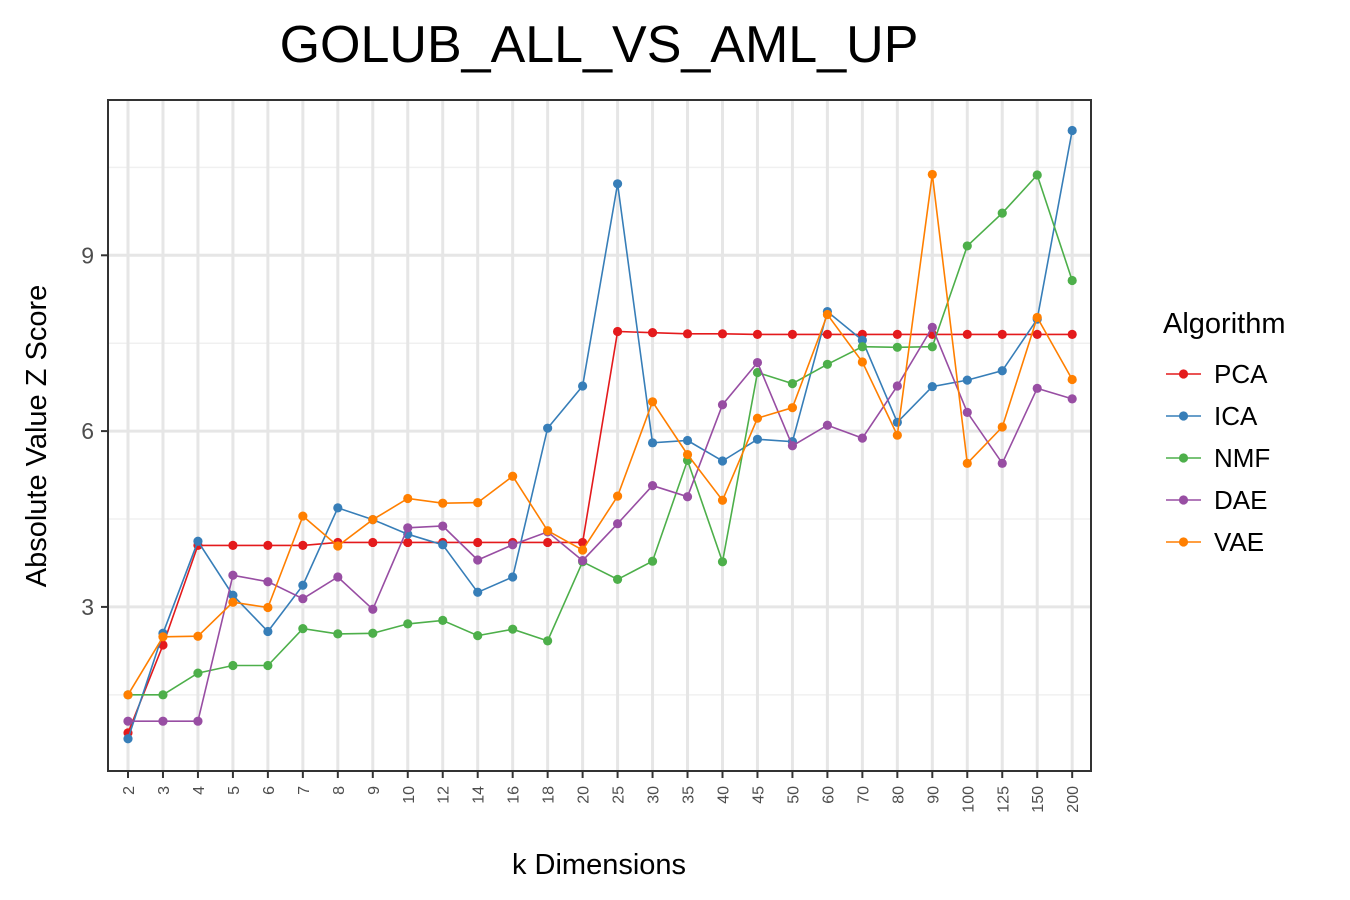 The width and height of the screenshot is (1350, 900). Describe the element at coordinates (898, 795) in the screenshot. I see `x-tick-label: 80` at that location.